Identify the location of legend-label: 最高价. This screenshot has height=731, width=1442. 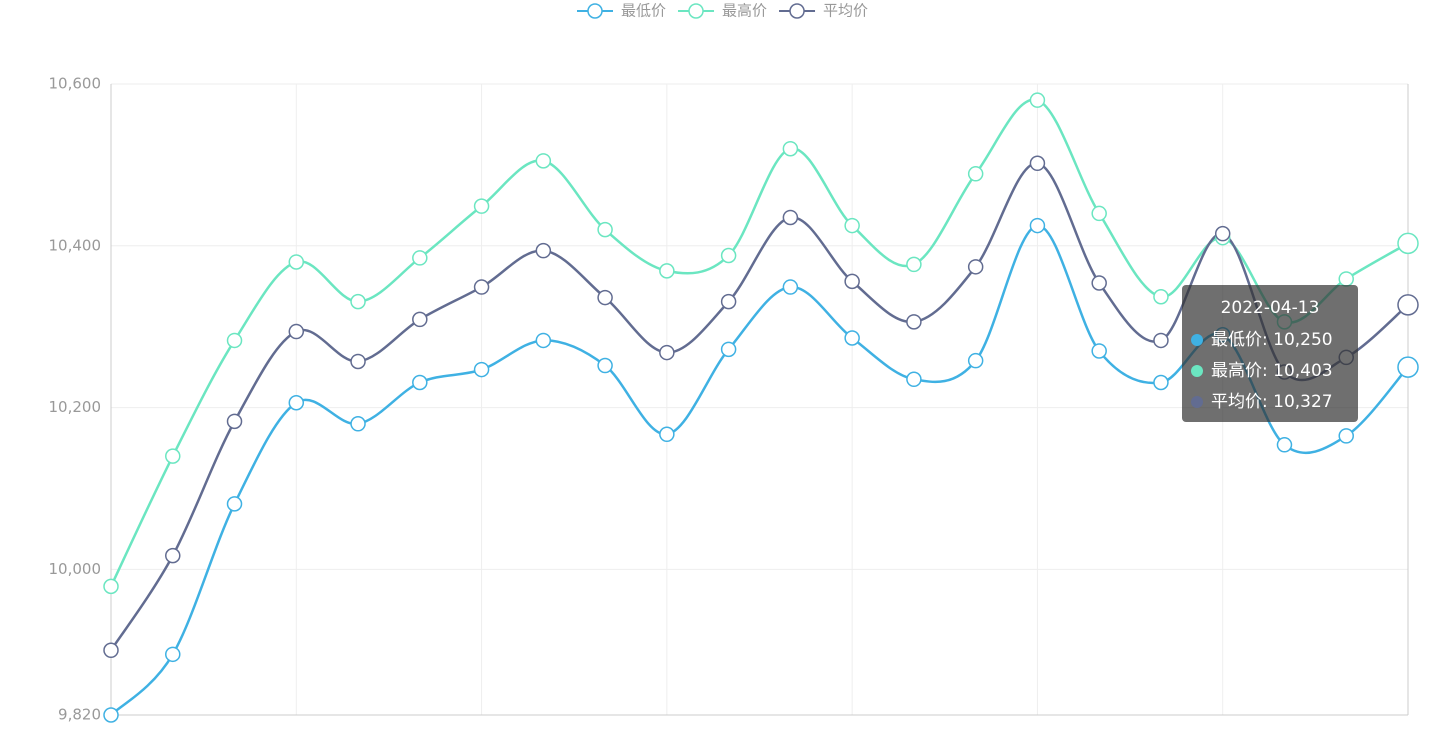
(744, 11).